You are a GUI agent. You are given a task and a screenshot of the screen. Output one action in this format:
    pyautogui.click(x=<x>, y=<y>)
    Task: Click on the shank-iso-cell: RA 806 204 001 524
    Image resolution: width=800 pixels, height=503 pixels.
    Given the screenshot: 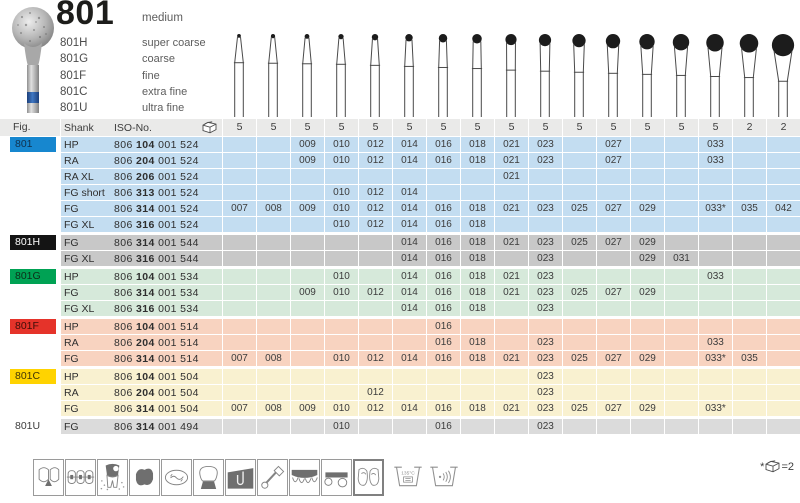 What is the action you would take?
    pyautogui.click(x=141, y=160)
    